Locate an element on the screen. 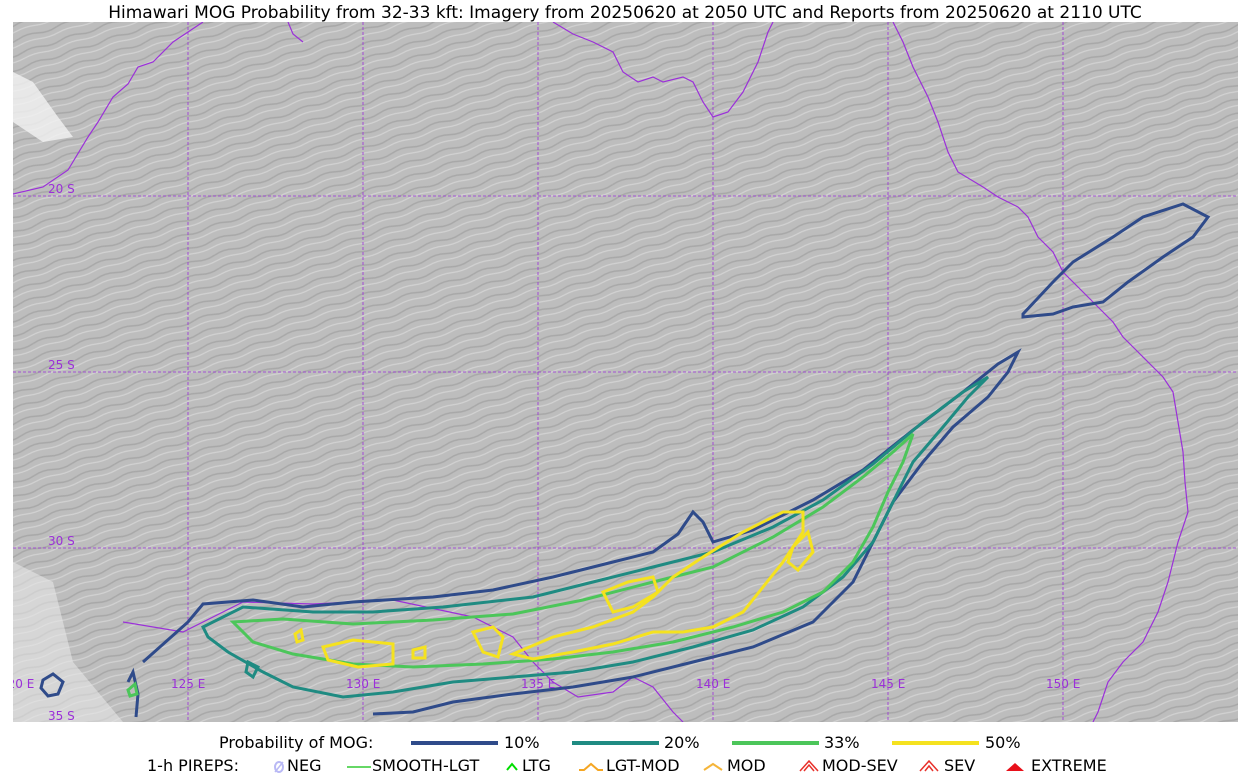 This screenshot has width=1250, height=782. legend-mod-sev-label: MOD-SEV is located at coordinates (860, 765).